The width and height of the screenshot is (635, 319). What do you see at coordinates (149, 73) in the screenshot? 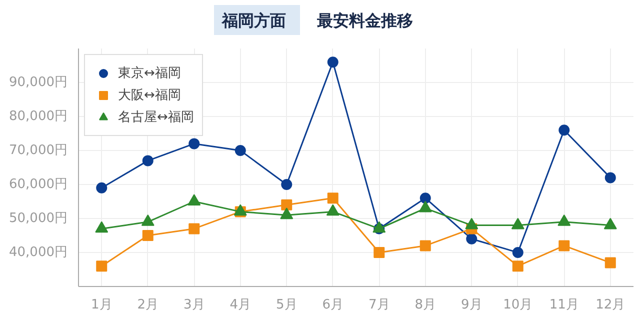
I see `legend-label: 東京↔福岡` at bounding box center [149, 73].